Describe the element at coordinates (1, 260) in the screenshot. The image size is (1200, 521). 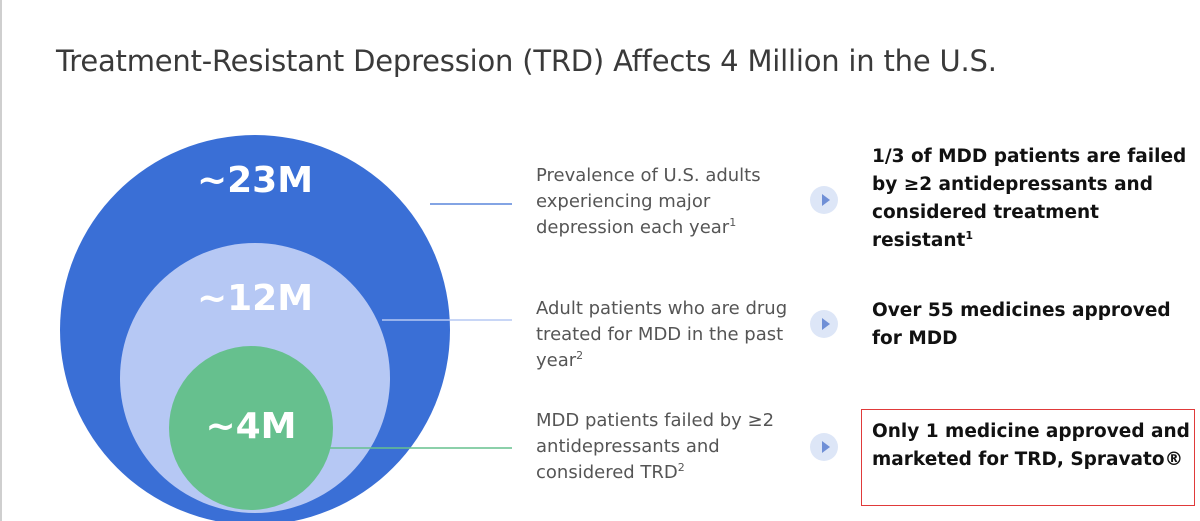
I see `slide-left-edge` at that location.